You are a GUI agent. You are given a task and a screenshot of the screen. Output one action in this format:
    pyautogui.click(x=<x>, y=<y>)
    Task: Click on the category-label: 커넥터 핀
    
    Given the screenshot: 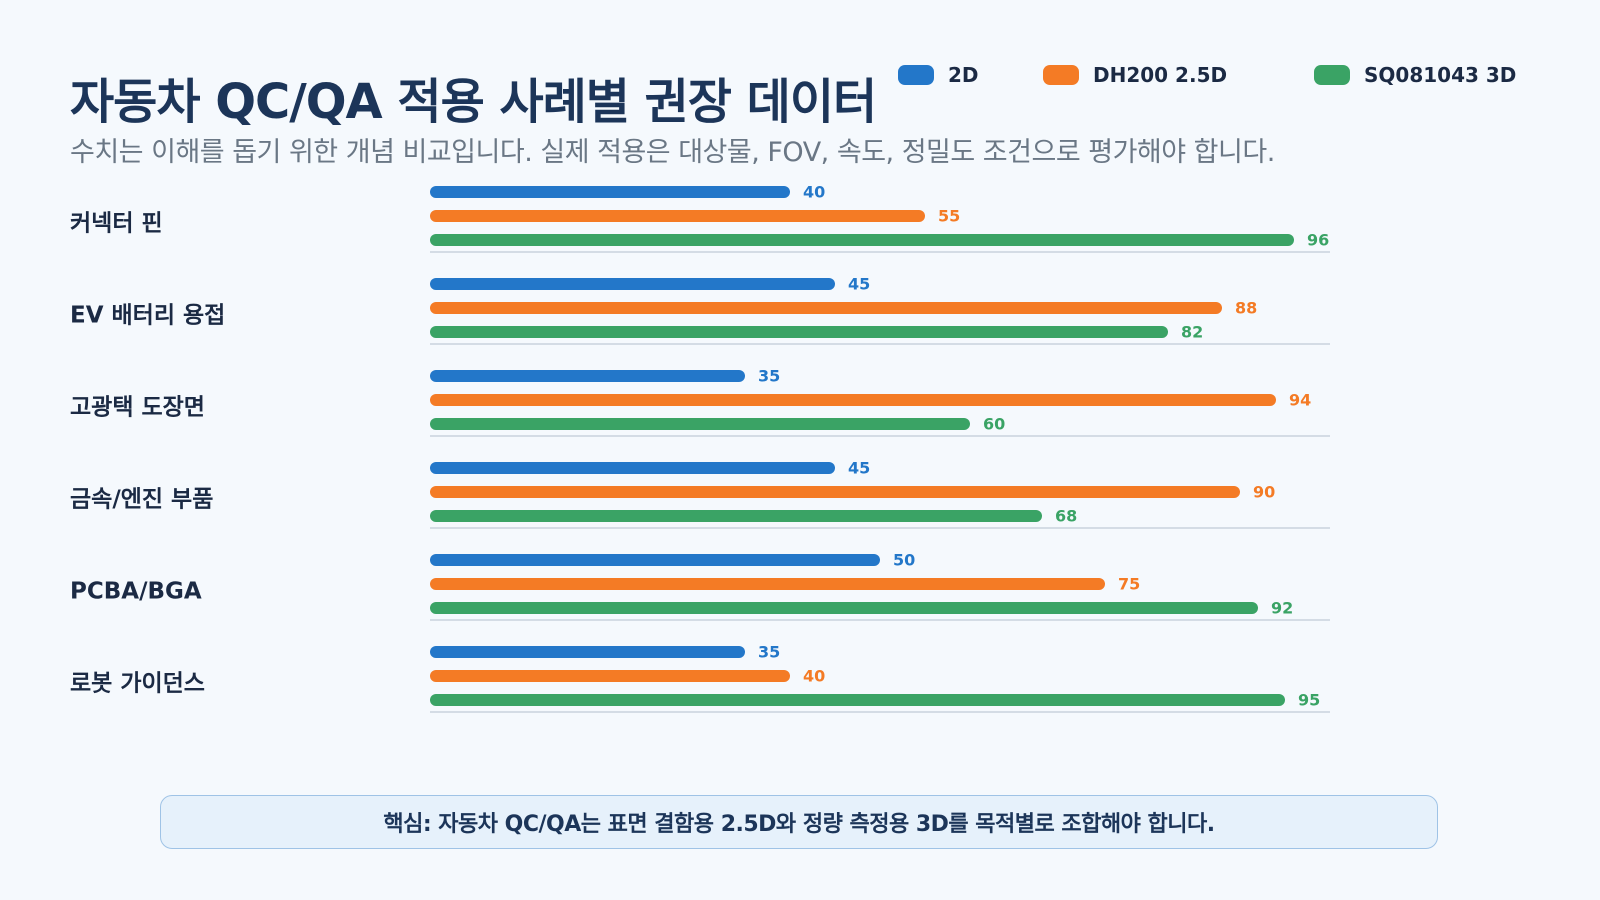 What is the action you would take?
    pyautogui.click(x=116, y=224)
    